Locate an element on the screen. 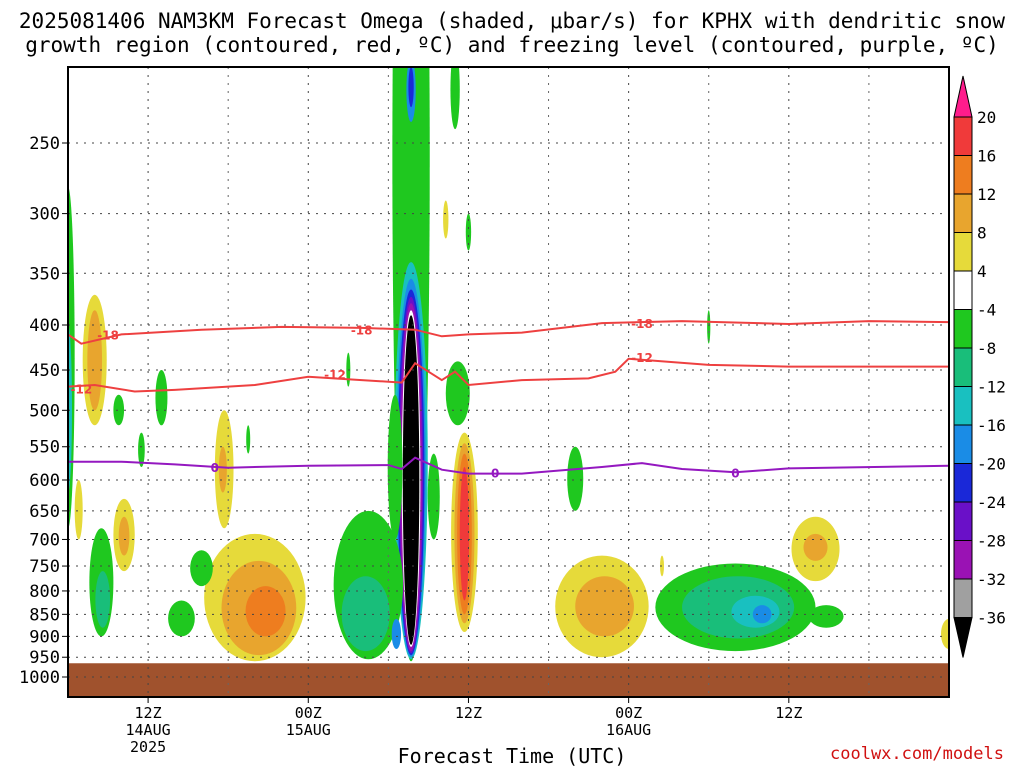 The width and height of the screenshot is (1024, 768). x-tick-date: 15AUG is located at coordinates (308, 730).